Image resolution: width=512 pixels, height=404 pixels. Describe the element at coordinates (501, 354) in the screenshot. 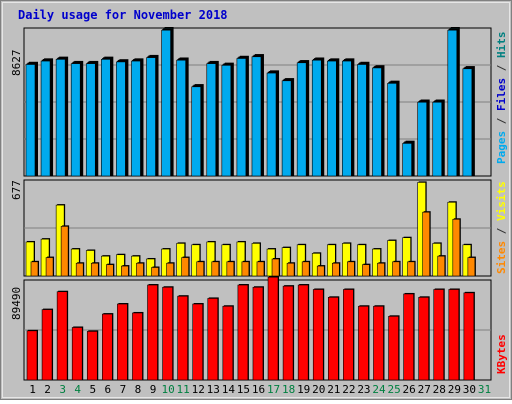

I see `legend-segment: KBytes` at that location.